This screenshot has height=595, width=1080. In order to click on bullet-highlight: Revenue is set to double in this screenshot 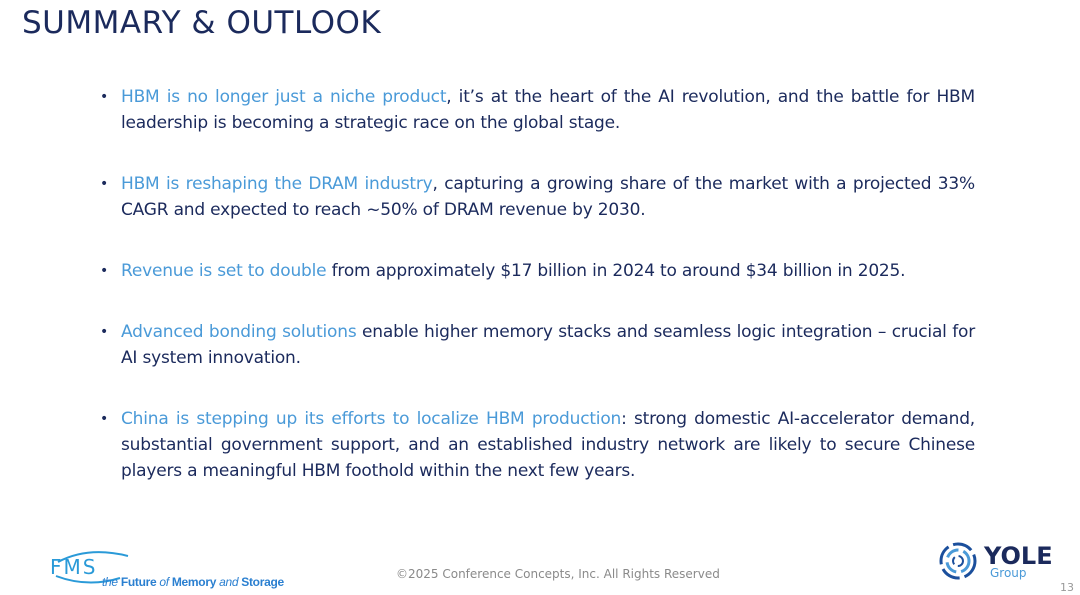, I will do `click(224, 271)`.